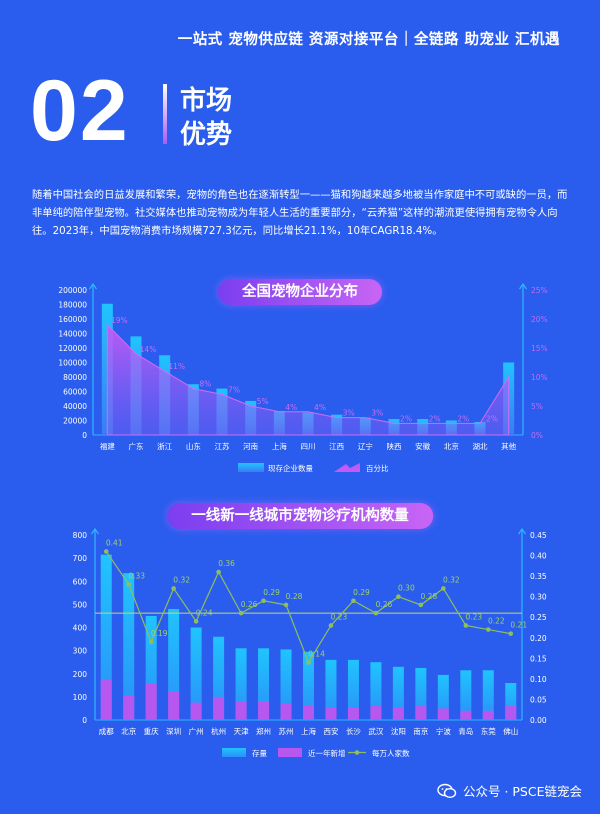 The image size is (600, 814). Describe the element at coordinates (365, 446) in the screenshot. I see `chart1-x-tick: 辽宁` at that location.